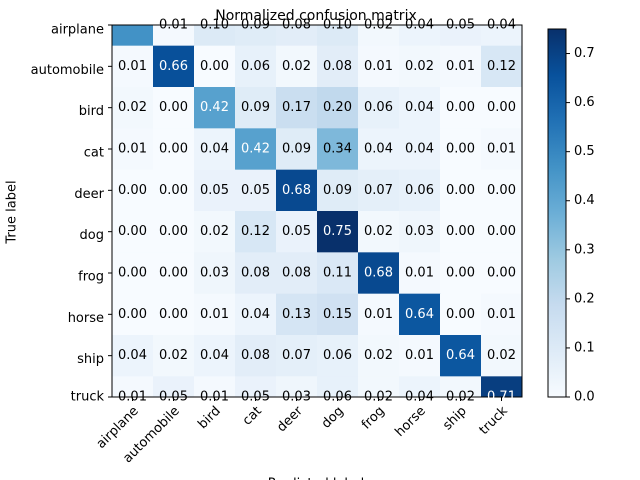 This screenshot has height=480, width=640. Describe the element at coordinates (255, 231) in the screenshot. I see `cell-value-label: 0.12` at that location.